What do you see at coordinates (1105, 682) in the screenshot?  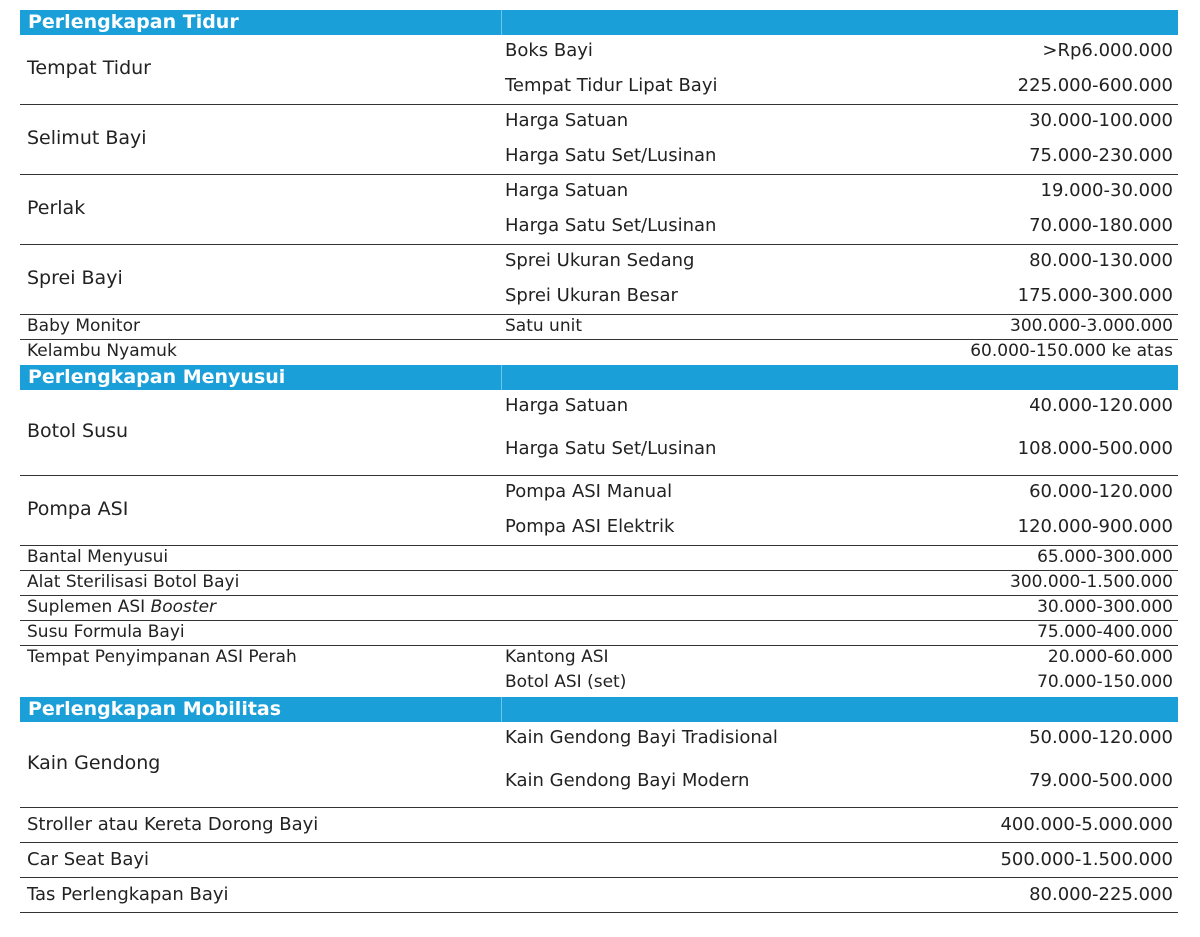 I see `item-price: 70.000-150.000` at bounding box center [1105, 682].